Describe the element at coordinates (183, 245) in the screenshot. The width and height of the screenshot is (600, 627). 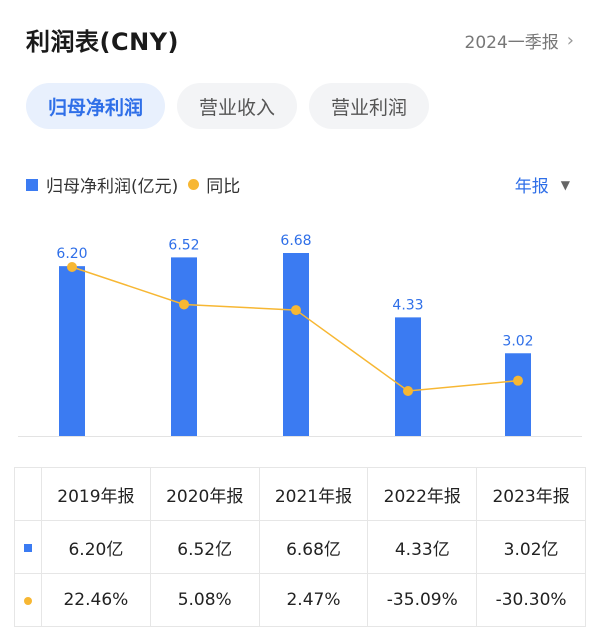
I see `bar-value-label: 6.52` at that location.